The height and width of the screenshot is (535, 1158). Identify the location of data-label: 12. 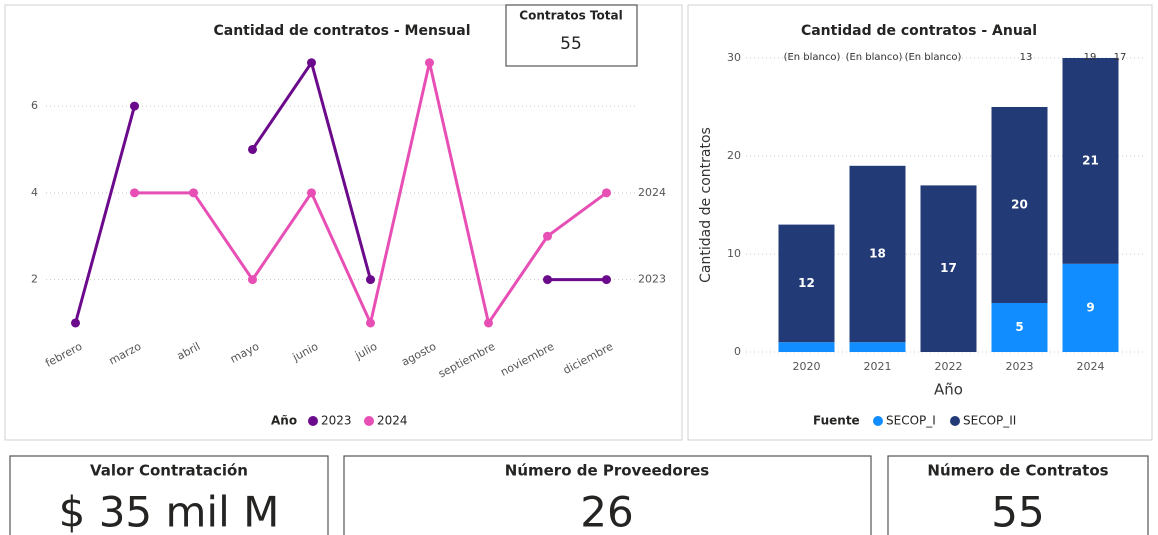
(806, 283).